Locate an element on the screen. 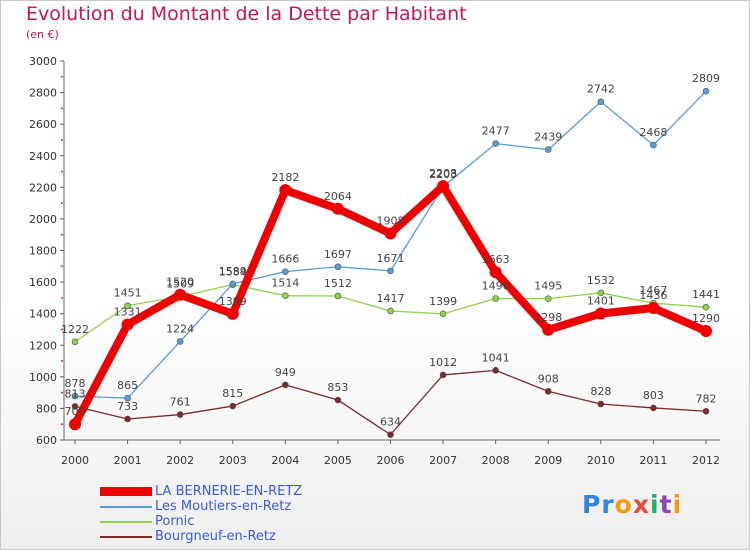 This screenshot has height=550, width=750. data-label: 1441 is located at coordinates (706, 294).